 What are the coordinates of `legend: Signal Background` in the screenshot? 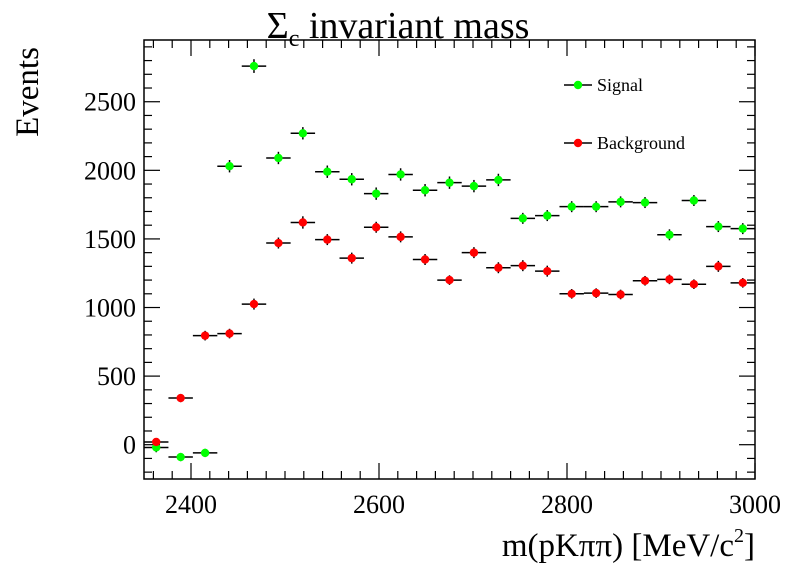 It's located at (624, 114).